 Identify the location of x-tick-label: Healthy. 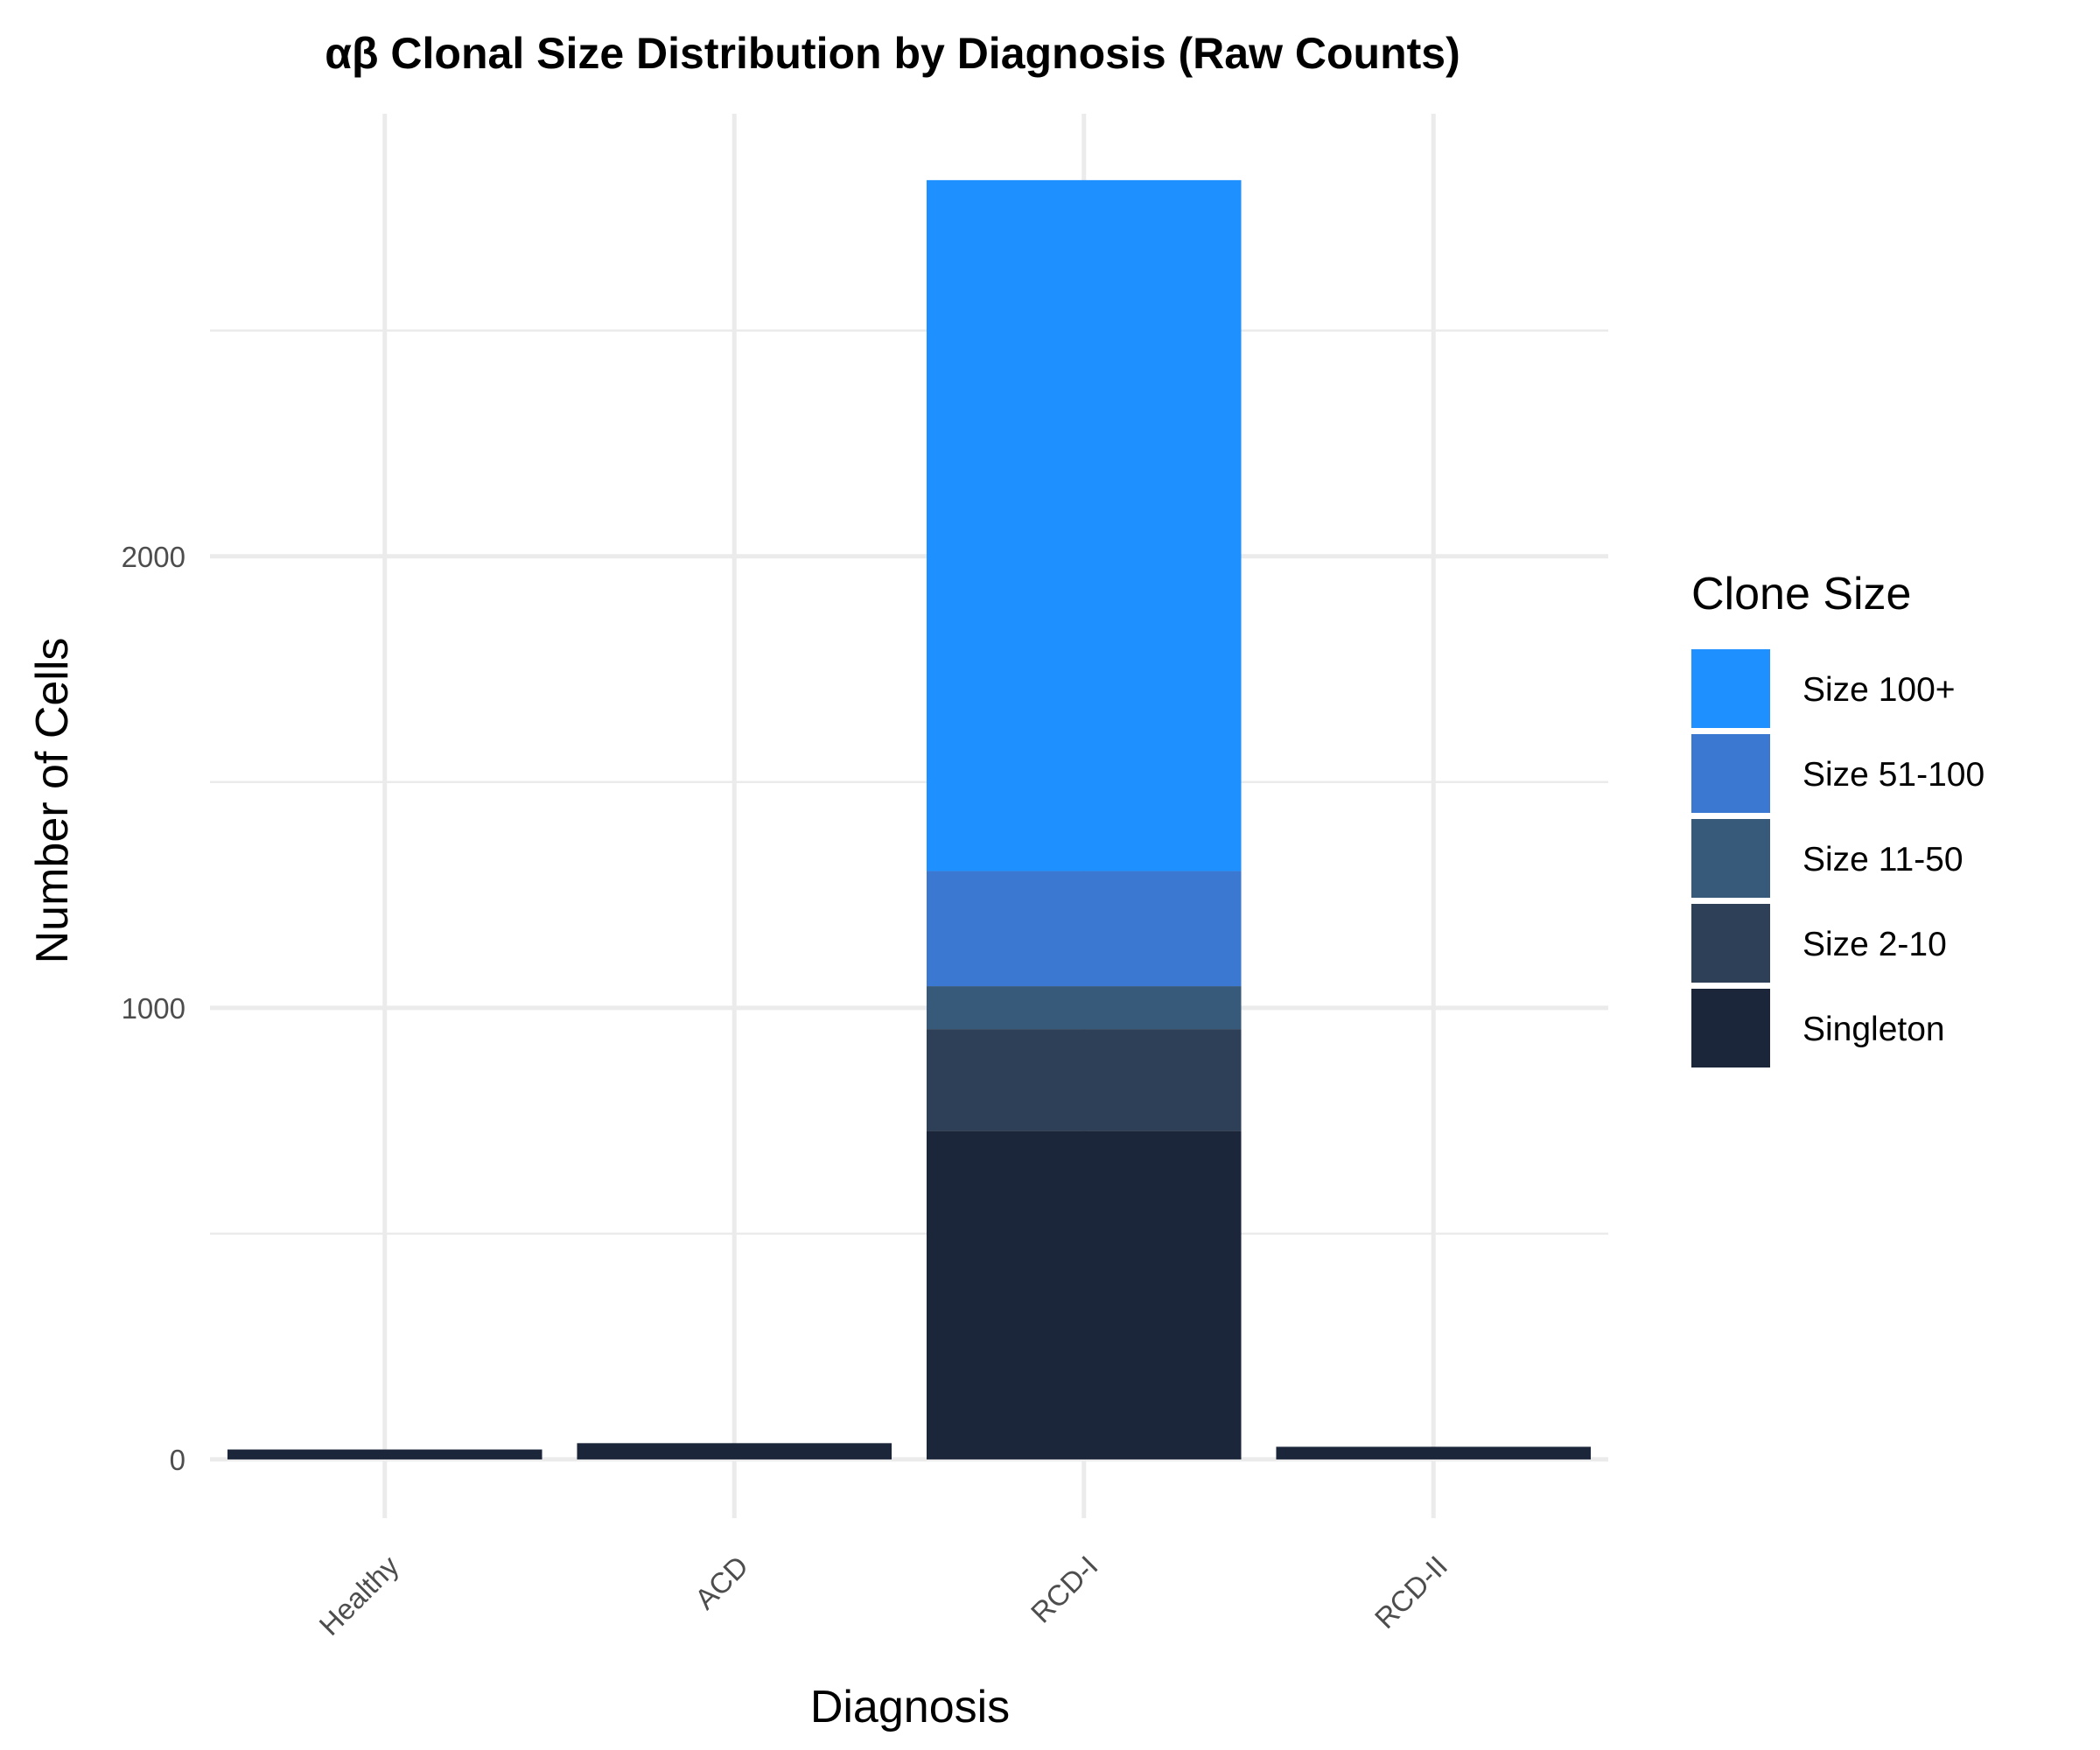
(358, 1595).